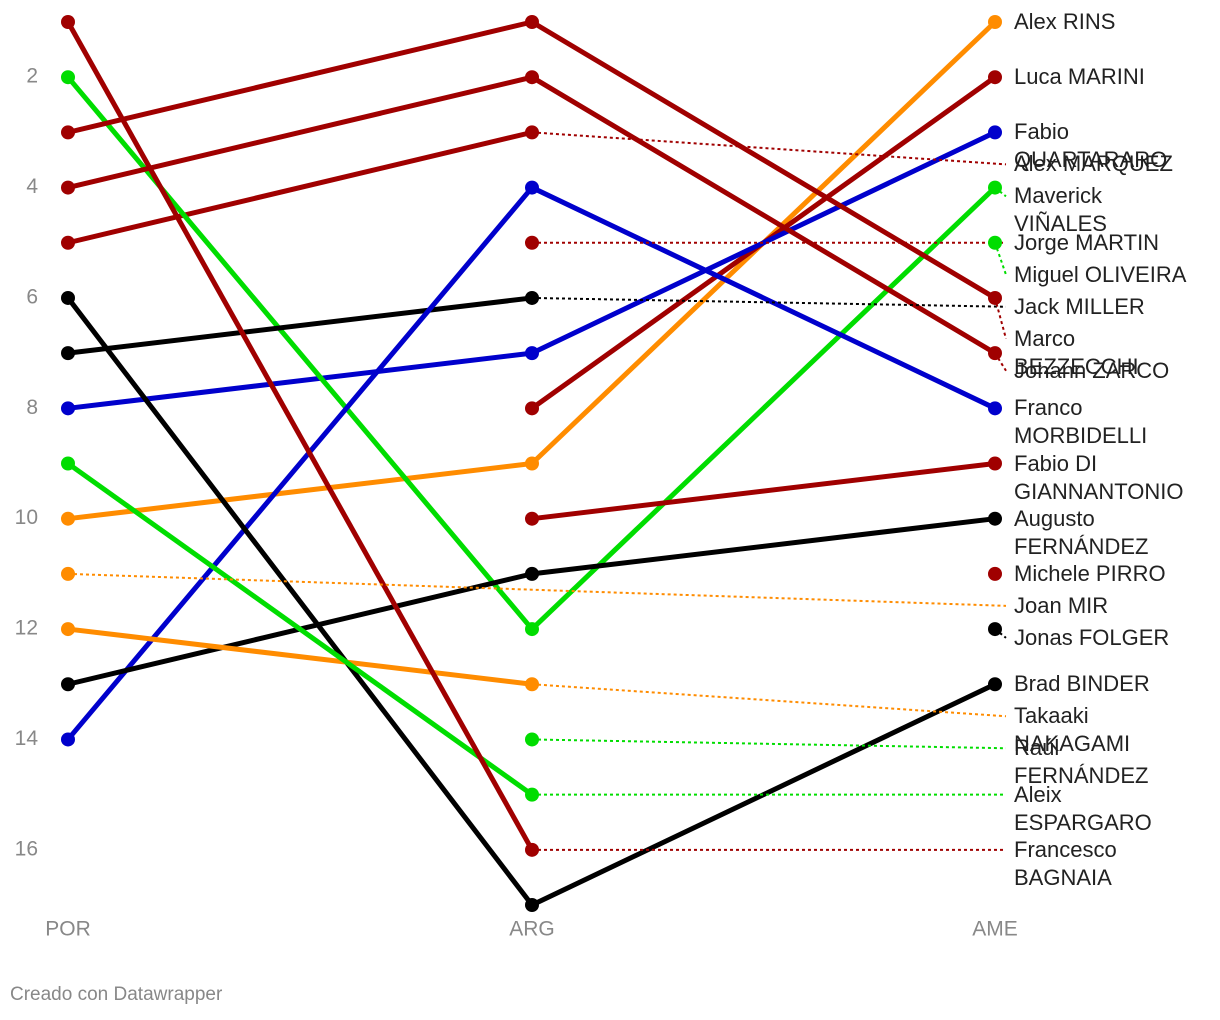 This screenshot has width=1220, height=1020. I want to click on series-label: Jorge MARTIN, so click(1087, 242).